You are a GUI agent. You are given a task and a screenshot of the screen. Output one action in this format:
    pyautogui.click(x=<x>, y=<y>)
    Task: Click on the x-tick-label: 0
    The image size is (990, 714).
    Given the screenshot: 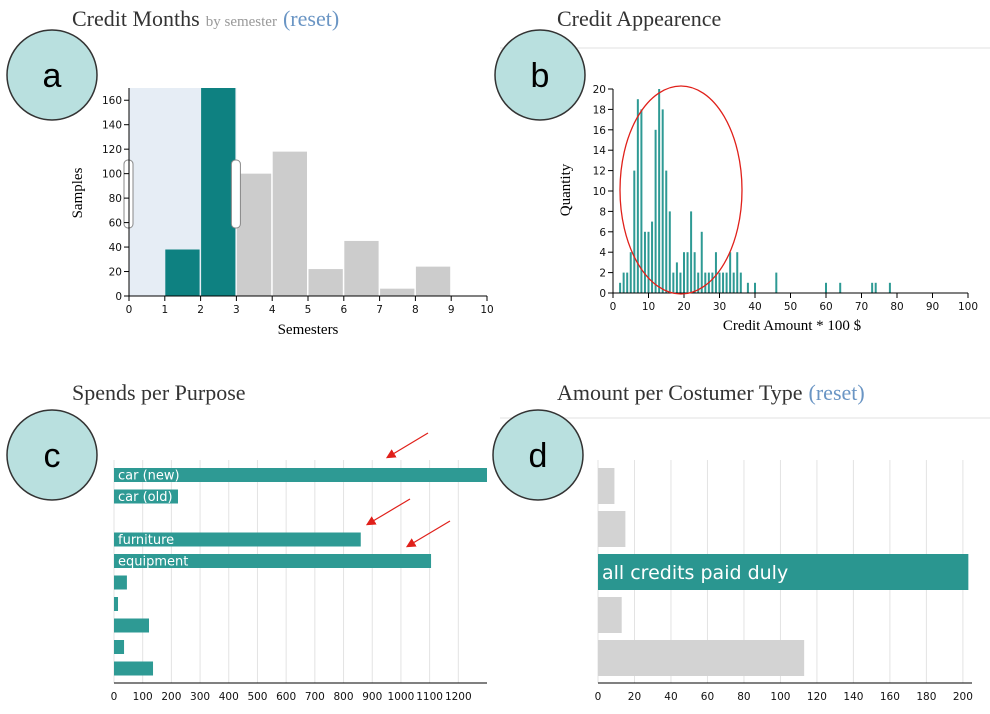 What is the action you would take?
    pyautogui.click(x=129, y=310)
    